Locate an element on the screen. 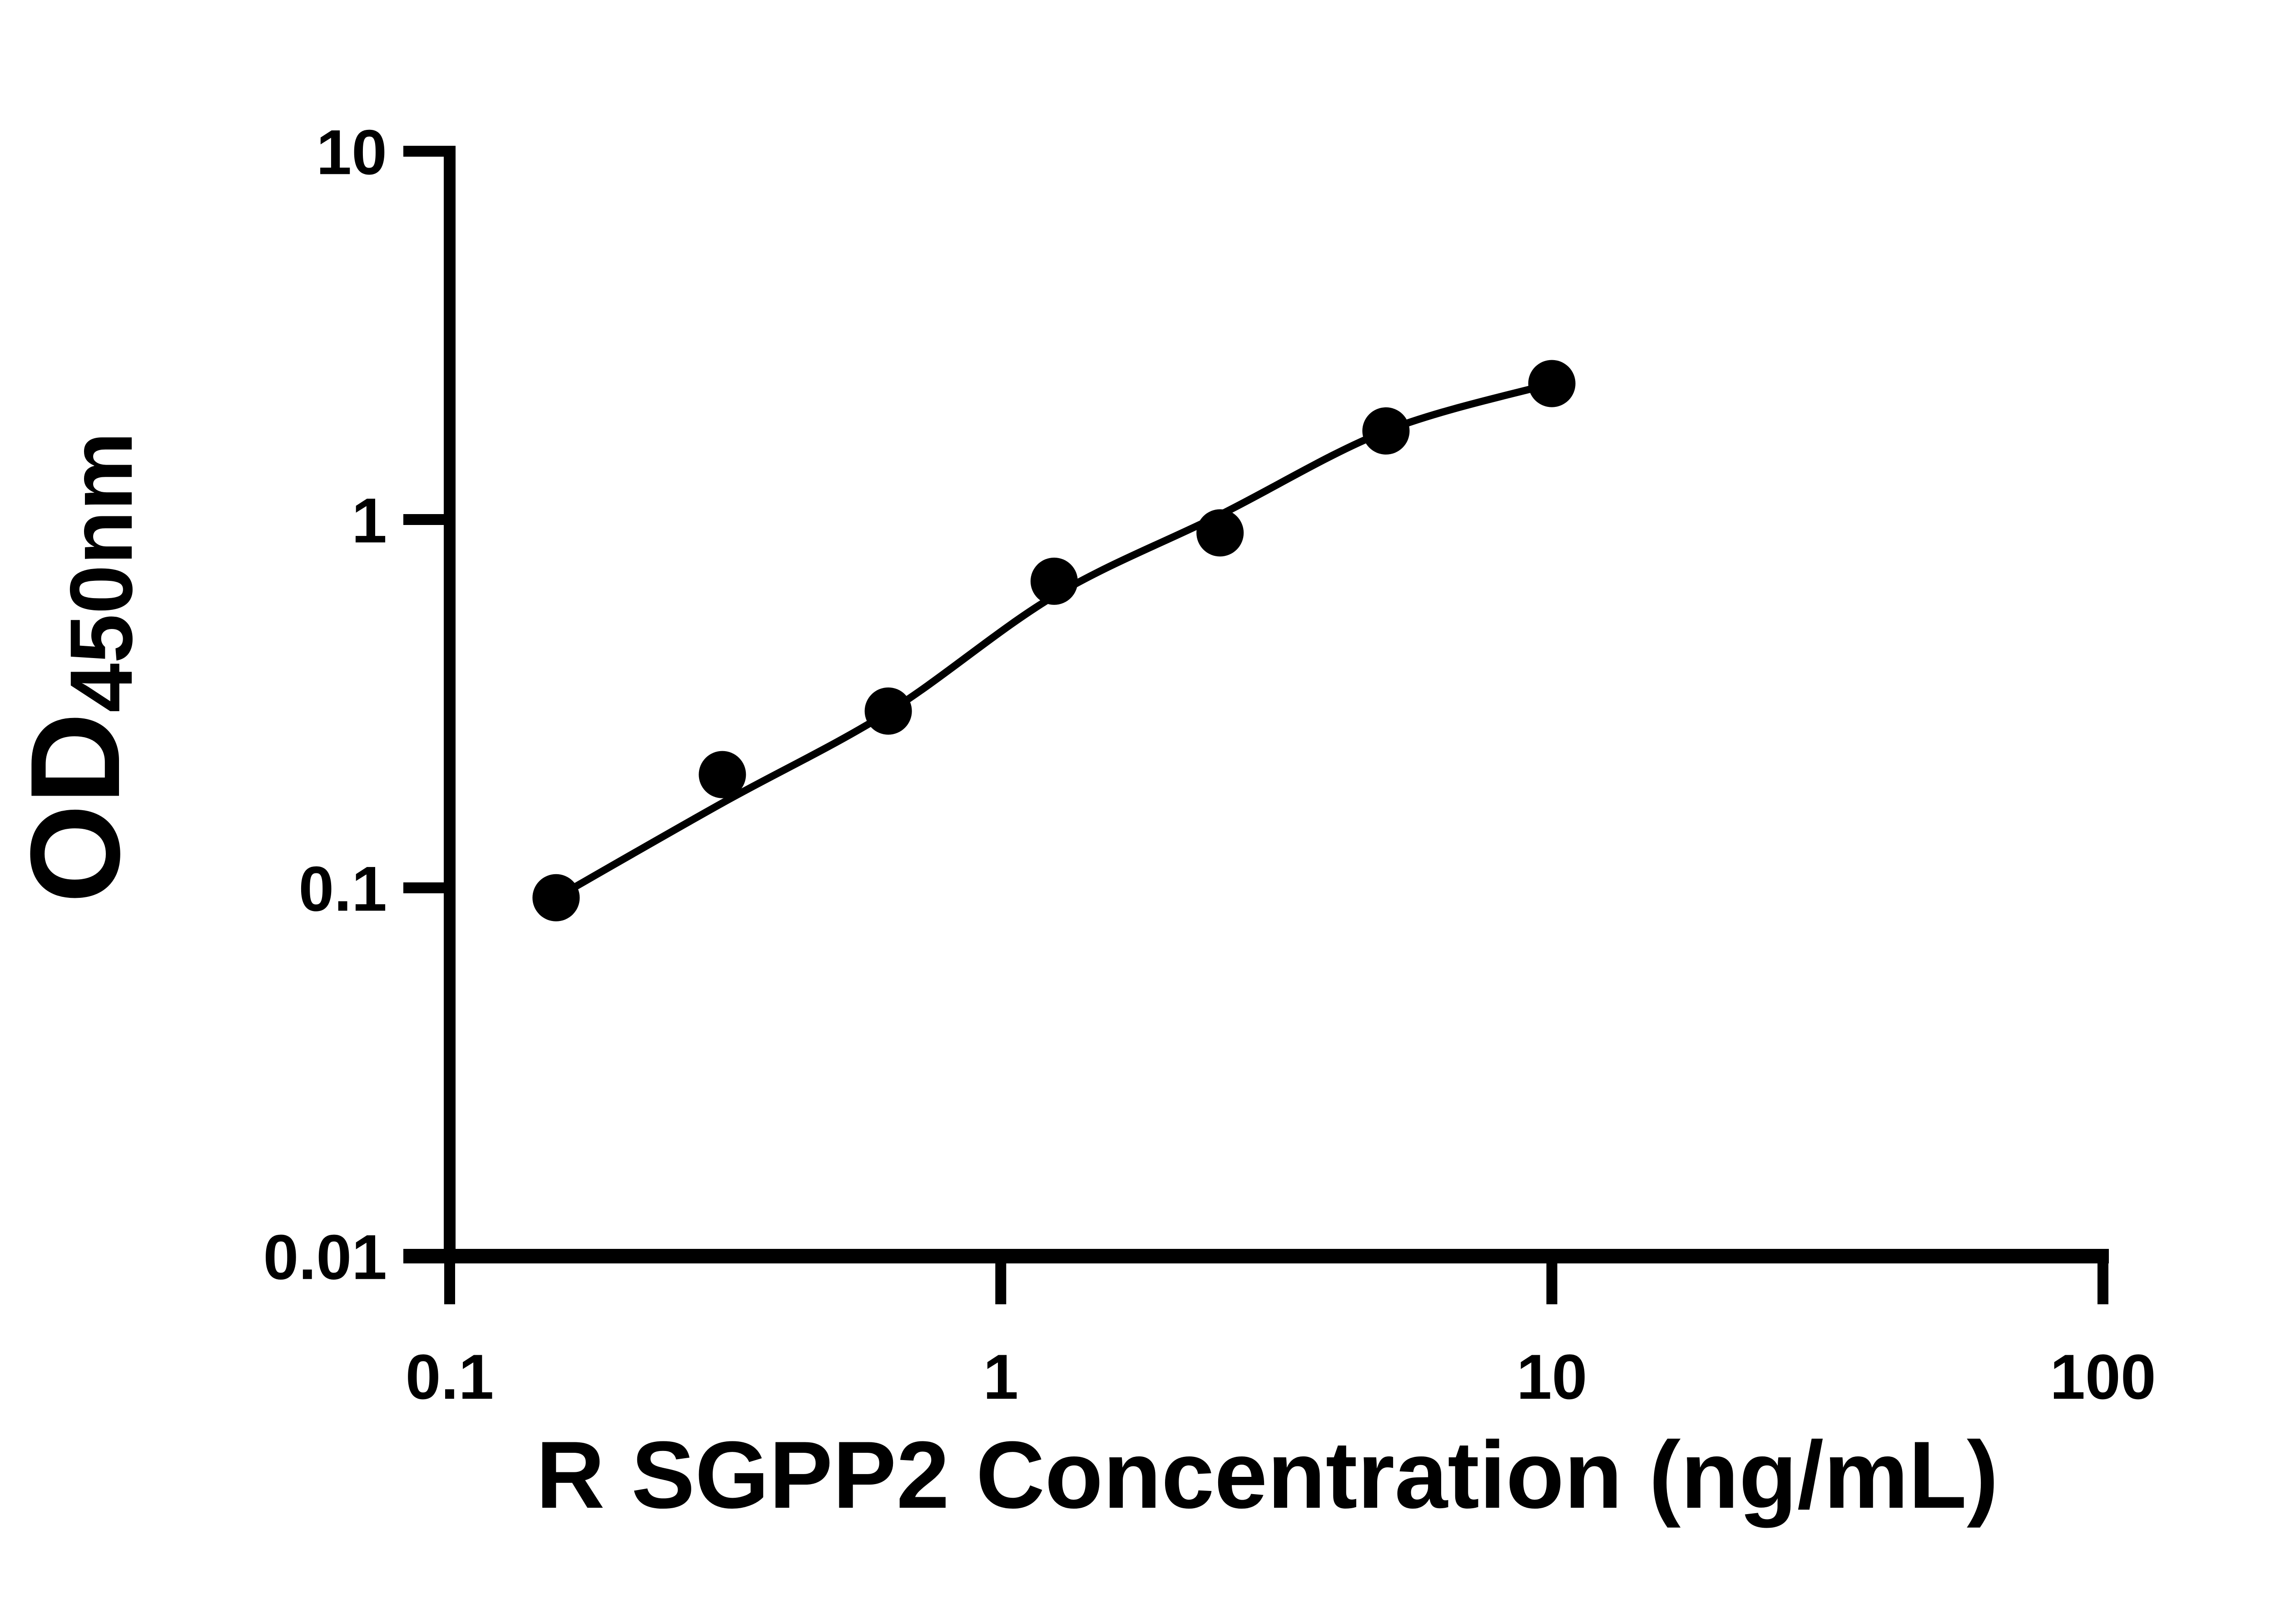 The height and width of the screenshot is (1624, 2271). y-axis-title-main: OD is located at coordinates (75, 808).